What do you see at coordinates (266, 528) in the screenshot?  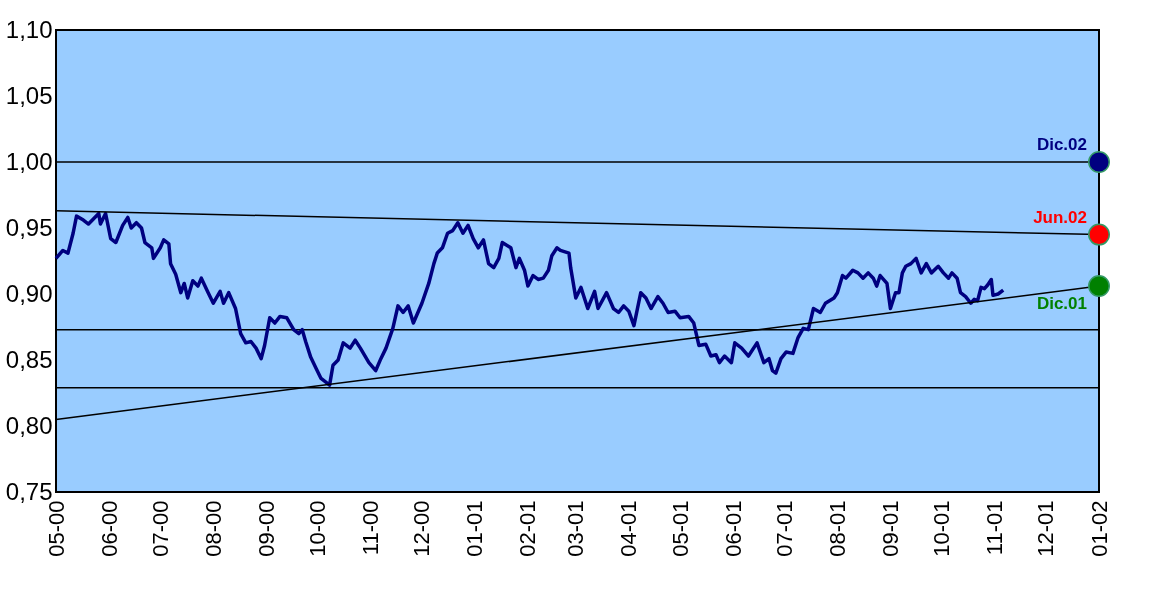 I see `x-tick-label: 09-00` at bounding box center [266, 528].